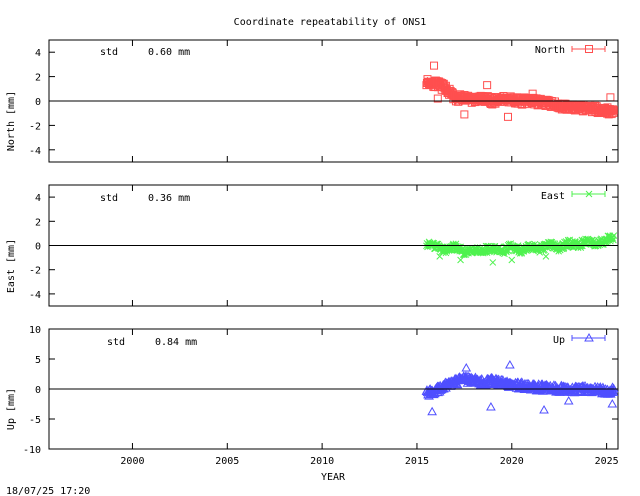 The width and height of the screenshot is (640, 496). I want to click on chart-title: Coordinate repeatability of ONS1, so click(330, 22).